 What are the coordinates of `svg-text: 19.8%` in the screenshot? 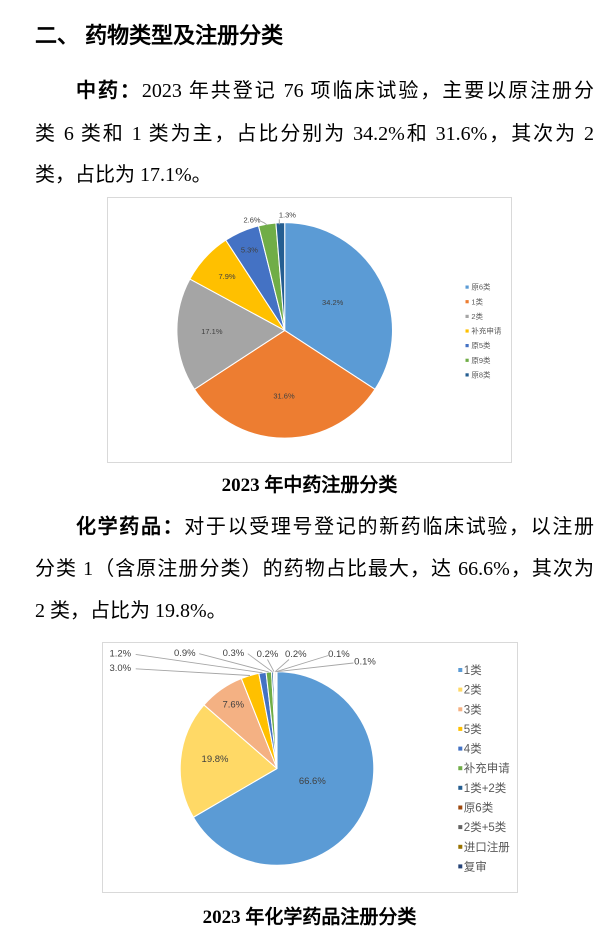 It's located at (215, 759).